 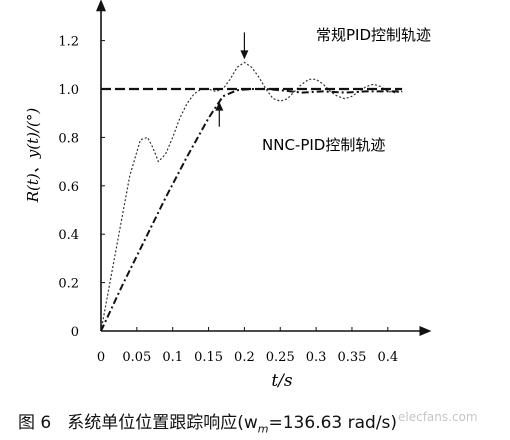 I want to click on x-axis-arrow, so click(x=425, y=331).